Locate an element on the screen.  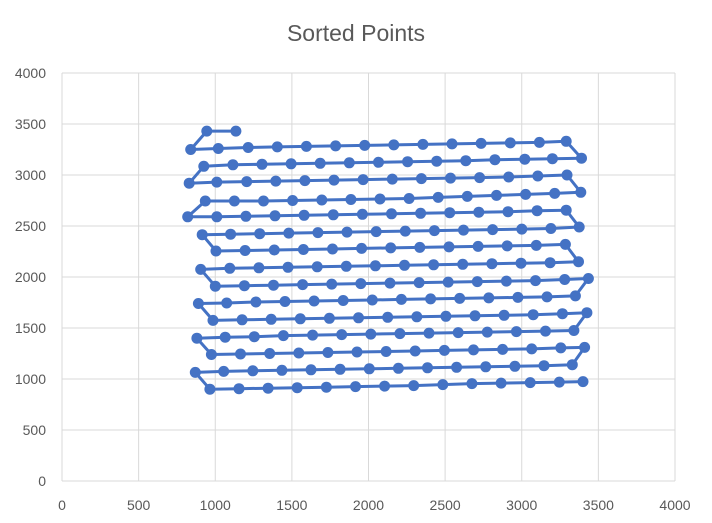
x-tick-label: 1000 is located at coordinates (215, 505).